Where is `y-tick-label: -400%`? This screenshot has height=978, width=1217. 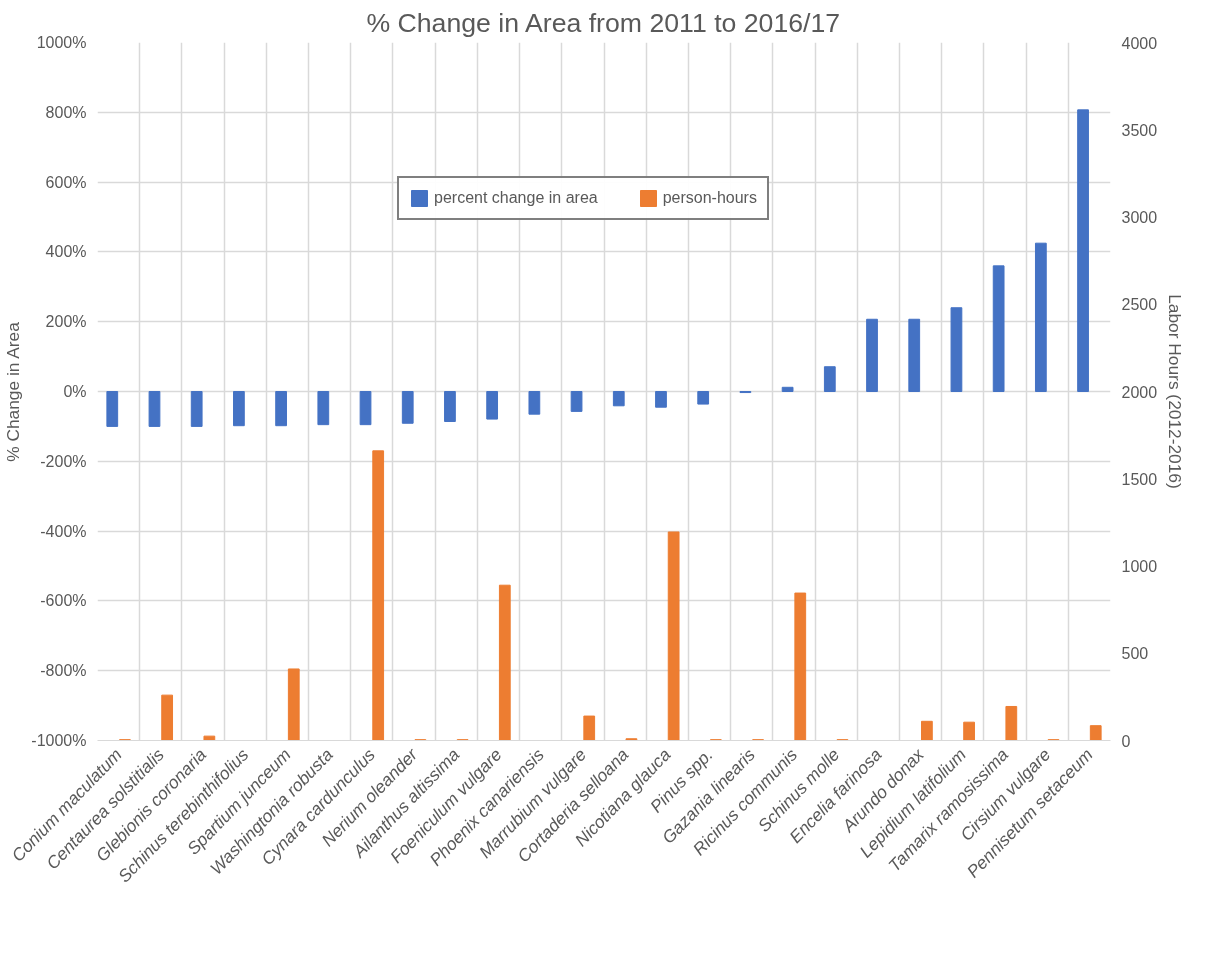 y-tick-label: -400% is located at coordinates (63, 531).